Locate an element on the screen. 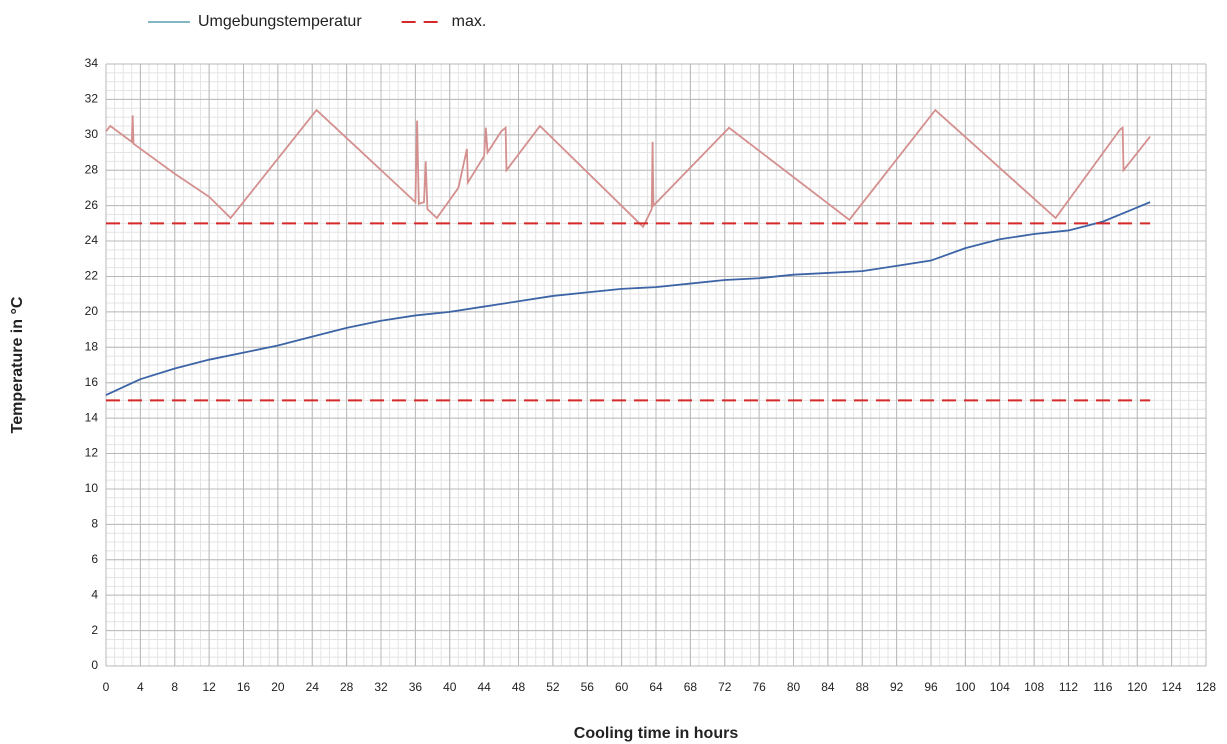 The height and width of the screenshot is (744, 1227). y-tick-label: 8 is located at coordinates (94, 524).